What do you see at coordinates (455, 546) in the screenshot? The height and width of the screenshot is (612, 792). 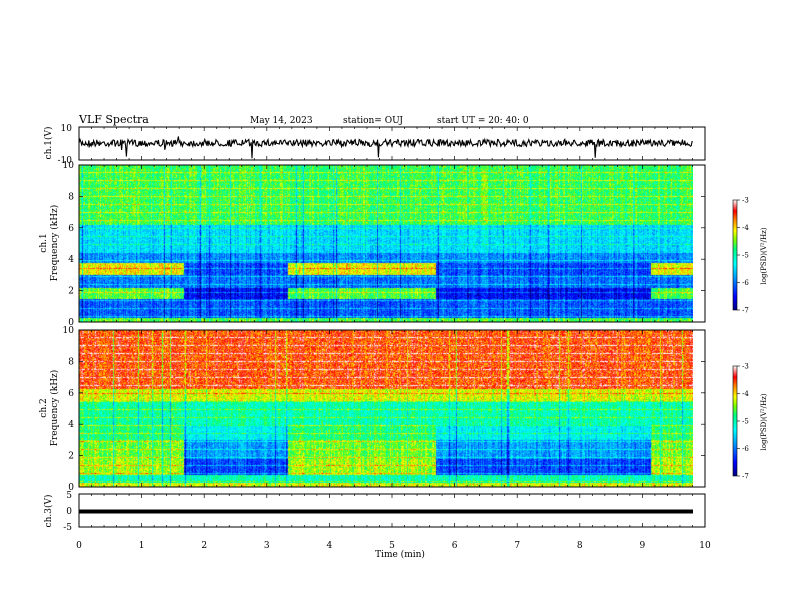 I see `x-tick-label: 6` at bounding box center [455, 546].